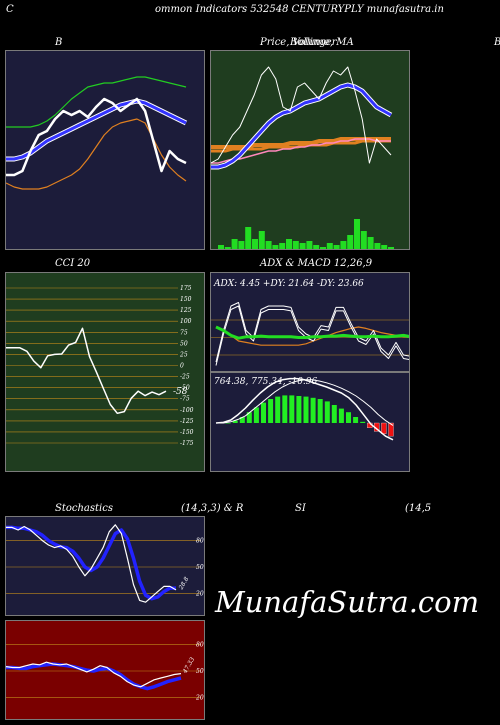 The width and height of the screenshot is (500, 725). Describe the element at coordinates (187, 443) in the screenshot. I see `cci-tick-label: -175` at that location.